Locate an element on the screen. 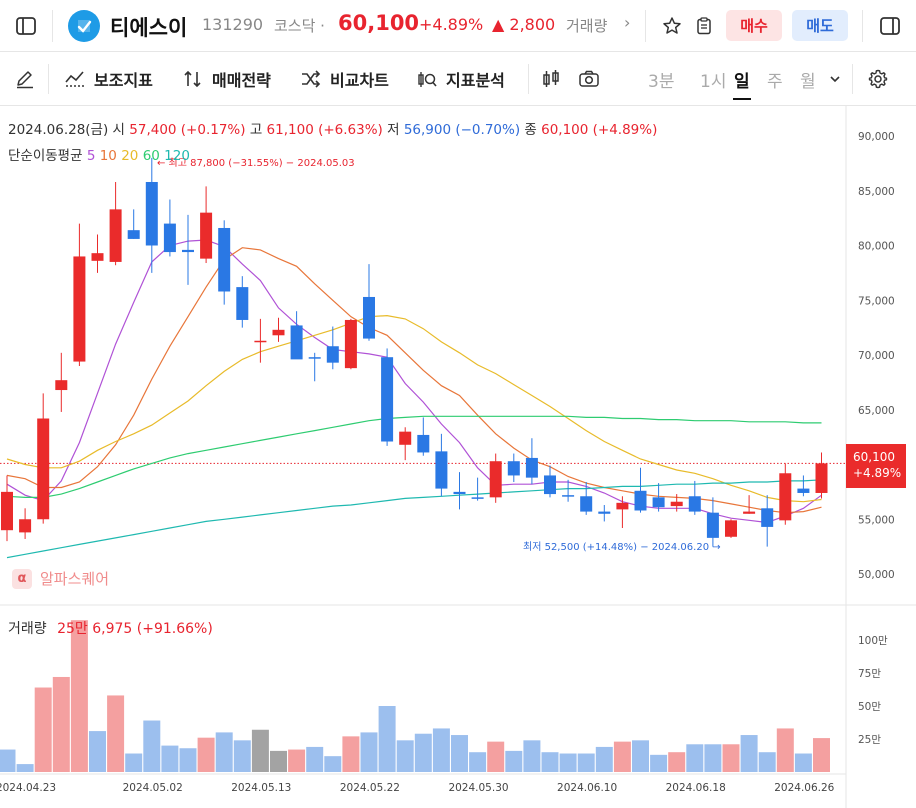 Image resolution: width=916 pixels, height=808 pixels. favorite-button is located at coordinates (672, 26).